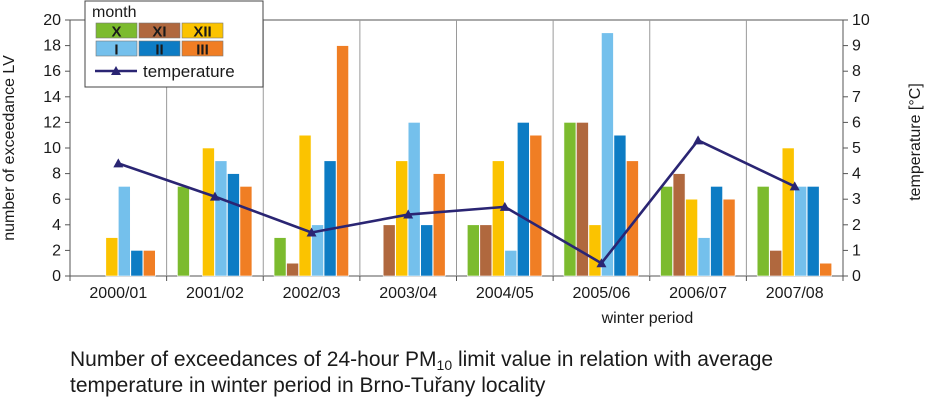 The height and width of the screenshot is (411, 950). Describe the element at coordinates (426, 250) in the screenshot. I see `bar-II-2003/04` at that location.